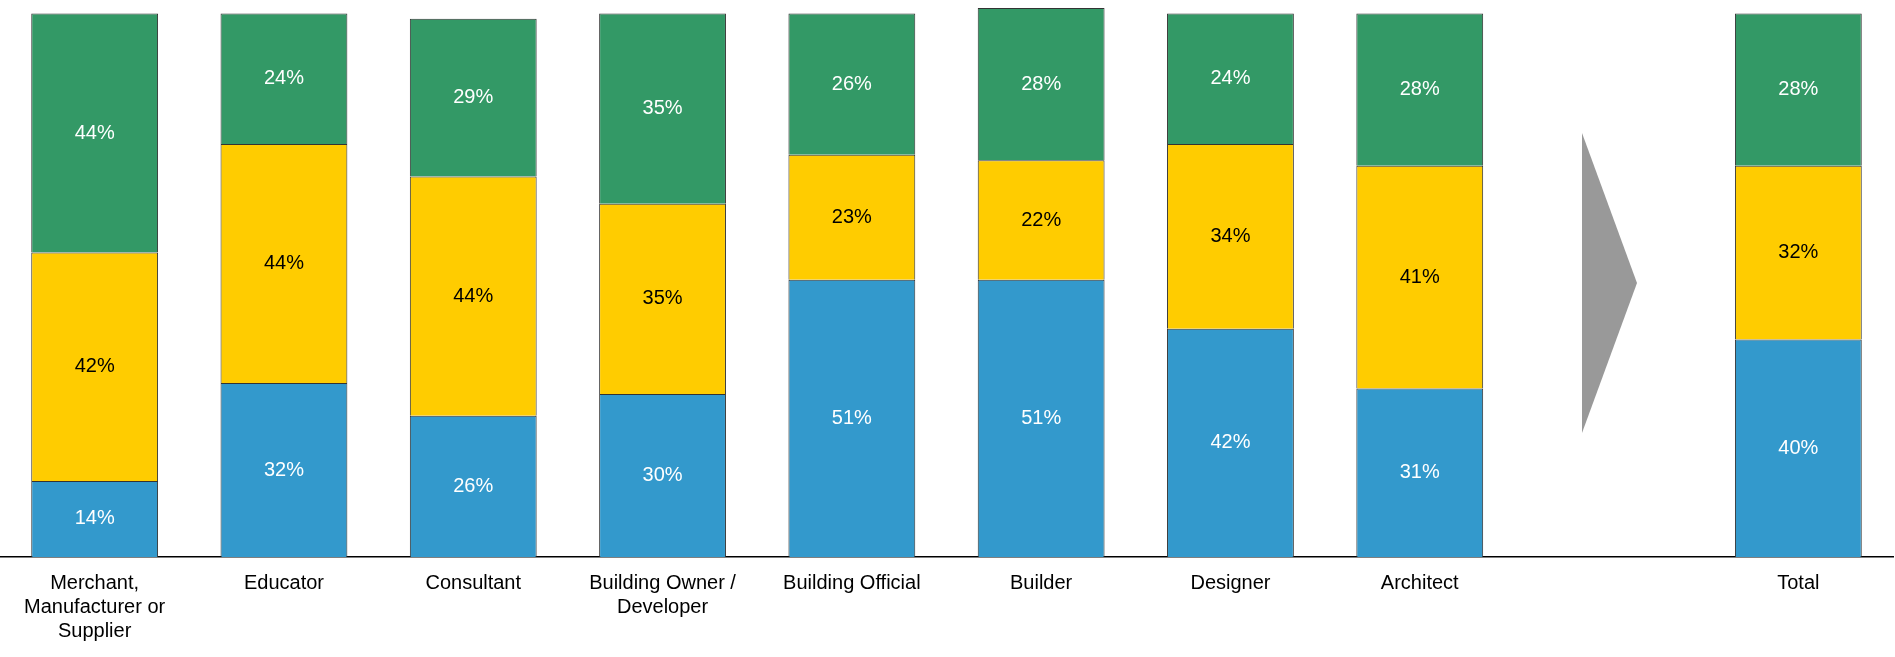  Describe the element at coordinates (1419, 275) in the screenshot. I see `data-label: 41%` at that location.